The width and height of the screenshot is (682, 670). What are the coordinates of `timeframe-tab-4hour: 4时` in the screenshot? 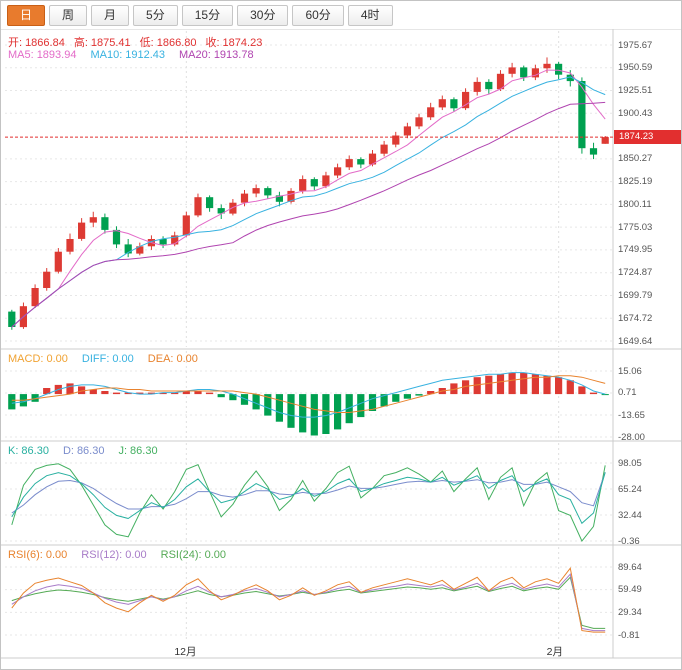 It's located at (370, 15).